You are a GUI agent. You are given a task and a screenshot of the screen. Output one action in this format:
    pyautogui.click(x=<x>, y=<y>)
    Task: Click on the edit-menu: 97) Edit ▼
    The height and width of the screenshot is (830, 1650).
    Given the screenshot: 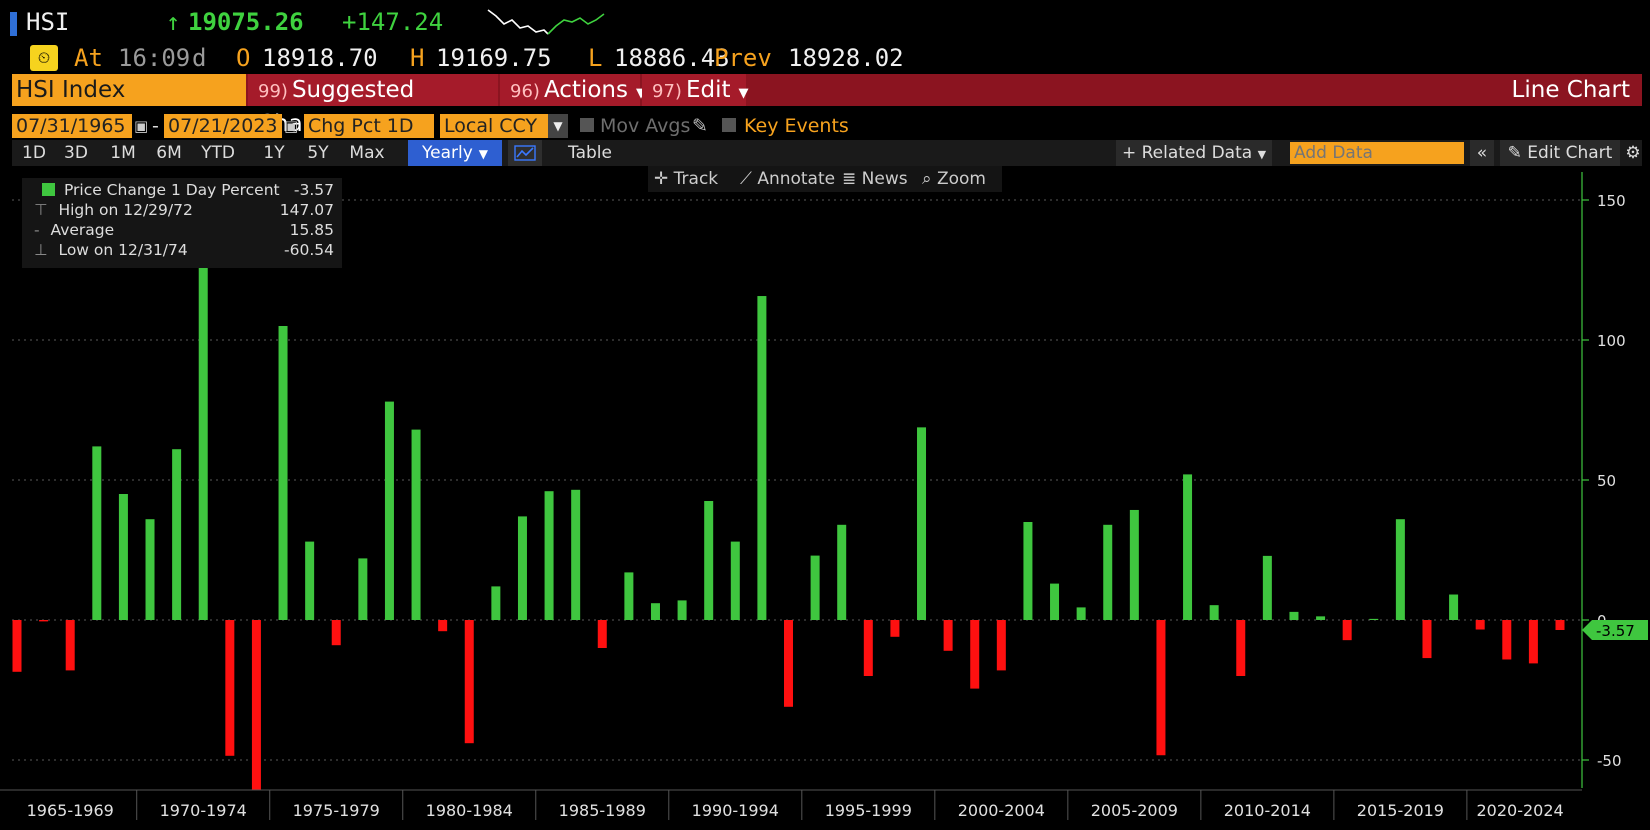 What is the action you would take?
    pyautogui.click(x=695, y=90)
    